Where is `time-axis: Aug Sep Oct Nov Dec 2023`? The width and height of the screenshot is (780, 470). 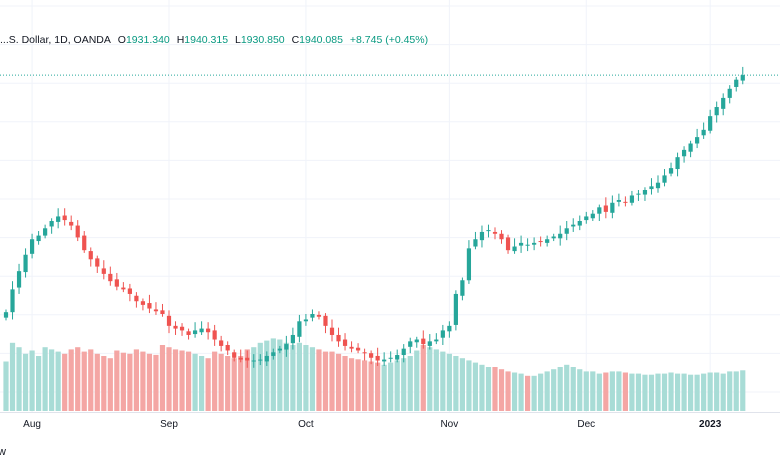
time-axis: Aug Sep Oct Nov Dec 2023 is located at coordinates (390, 423).